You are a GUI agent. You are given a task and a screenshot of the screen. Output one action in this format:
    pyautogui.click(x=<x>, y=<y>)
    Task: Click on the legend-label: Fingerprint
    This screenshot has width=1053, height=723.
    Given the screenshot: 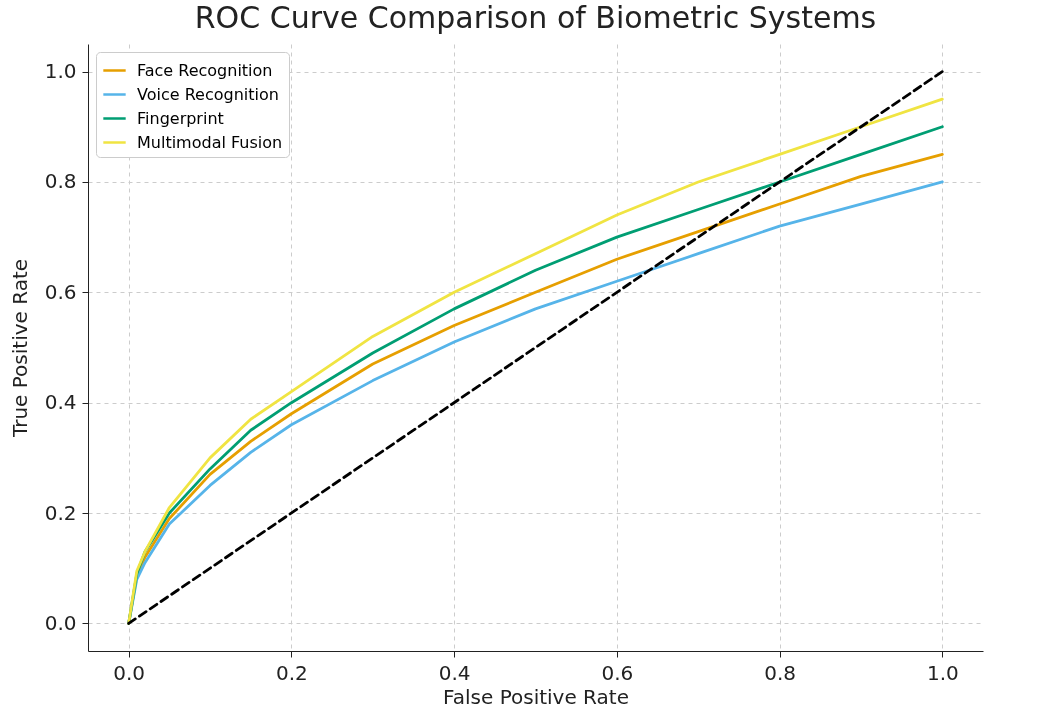 What is the action you would take?
    pyautogui.click(x=180, y=118)
    